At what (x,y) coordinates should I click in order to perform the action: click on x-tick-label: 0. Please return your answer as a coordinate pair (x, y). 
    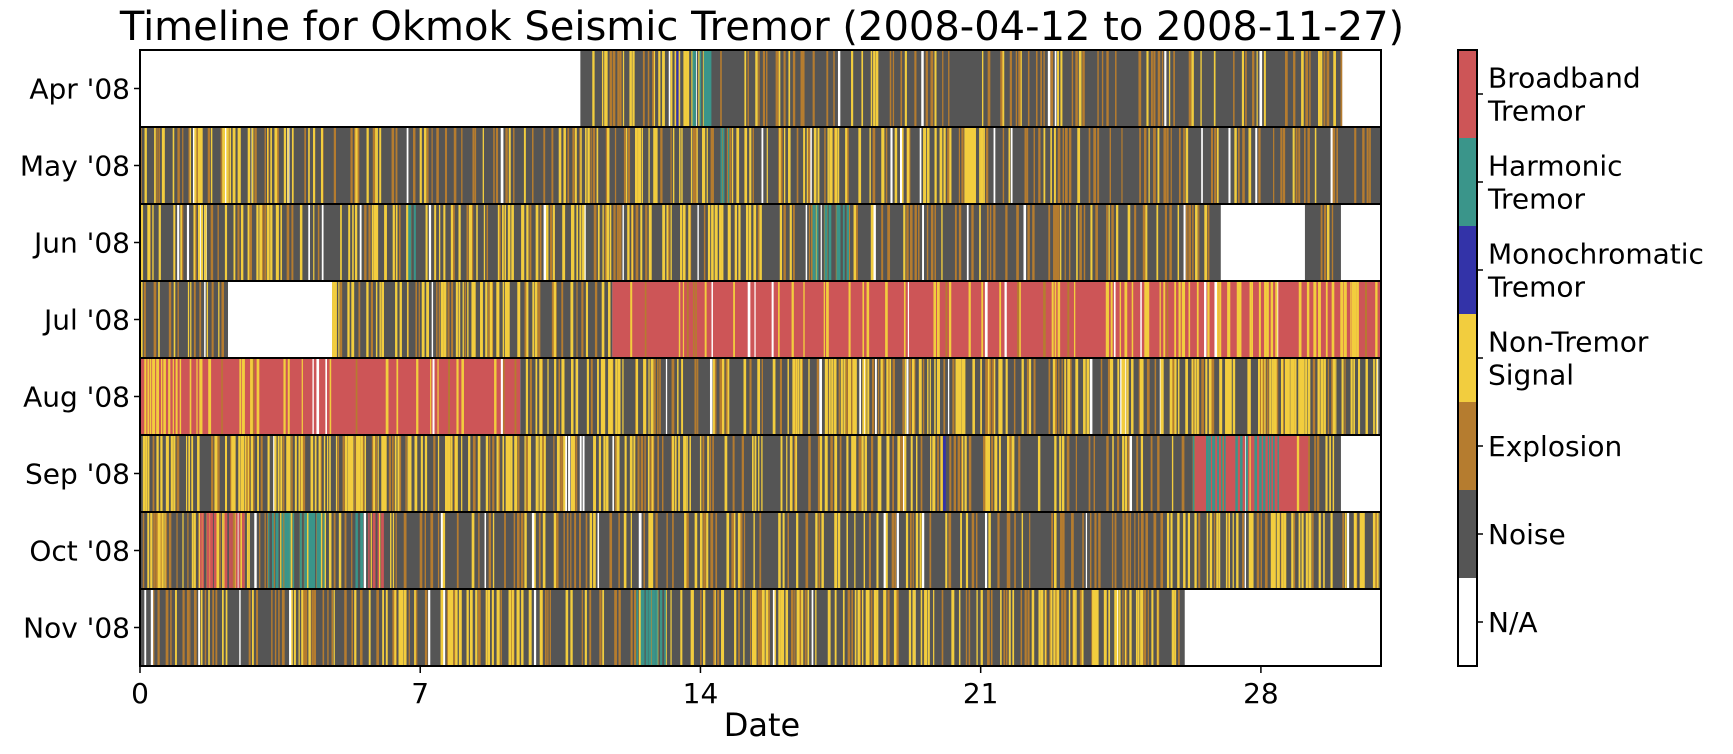
    Looking at the image, I should click on (140, 693).